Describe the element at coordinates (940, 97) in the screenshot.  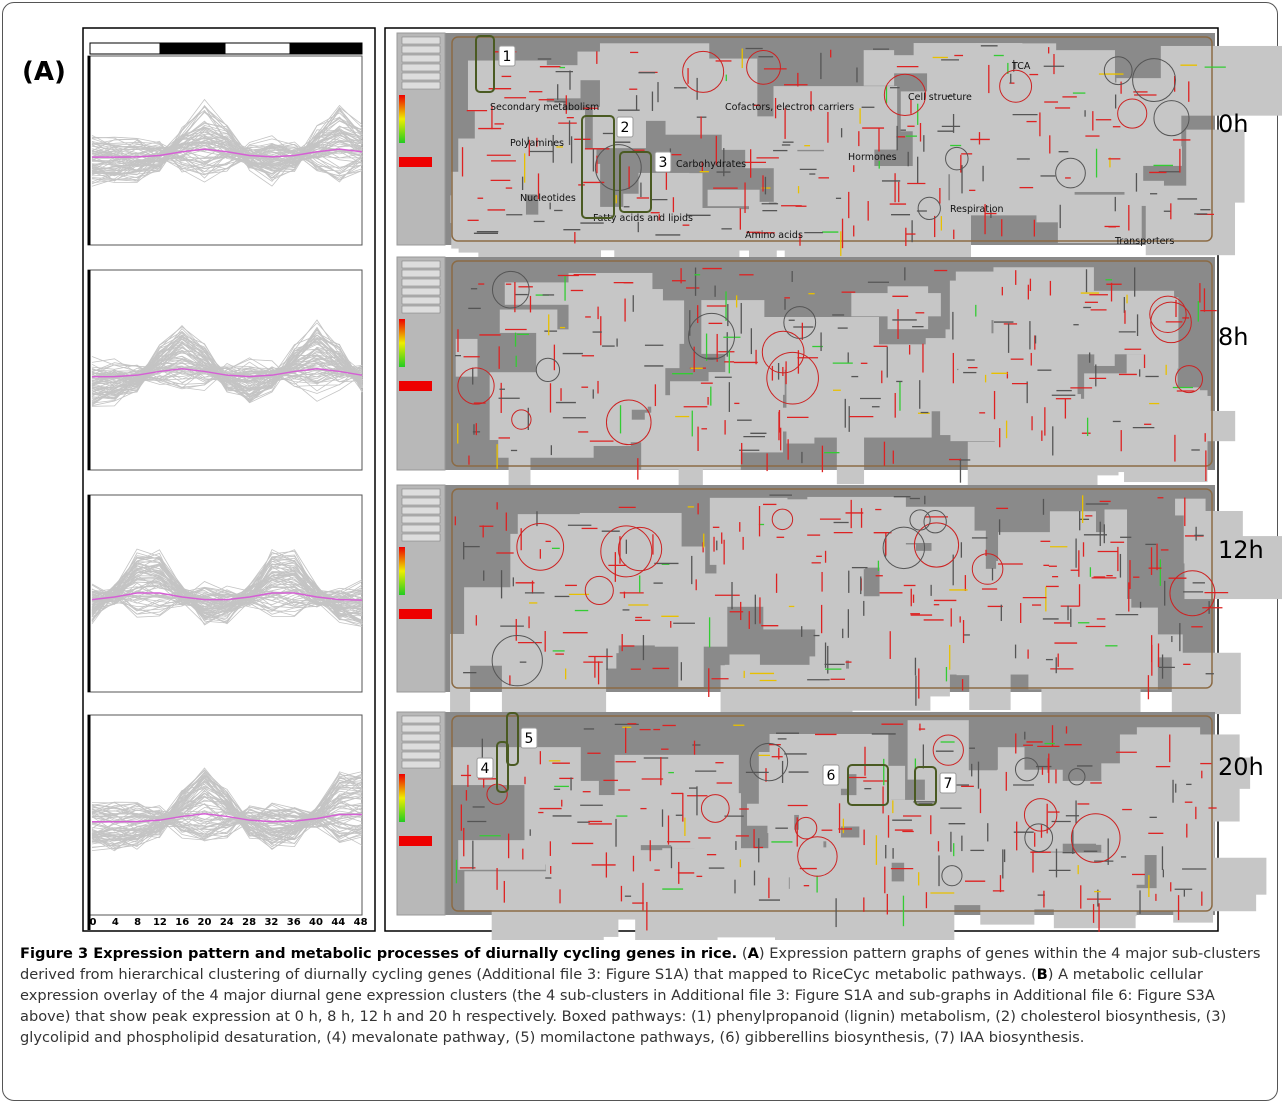
I see `region-label: Cell structure` at that location.